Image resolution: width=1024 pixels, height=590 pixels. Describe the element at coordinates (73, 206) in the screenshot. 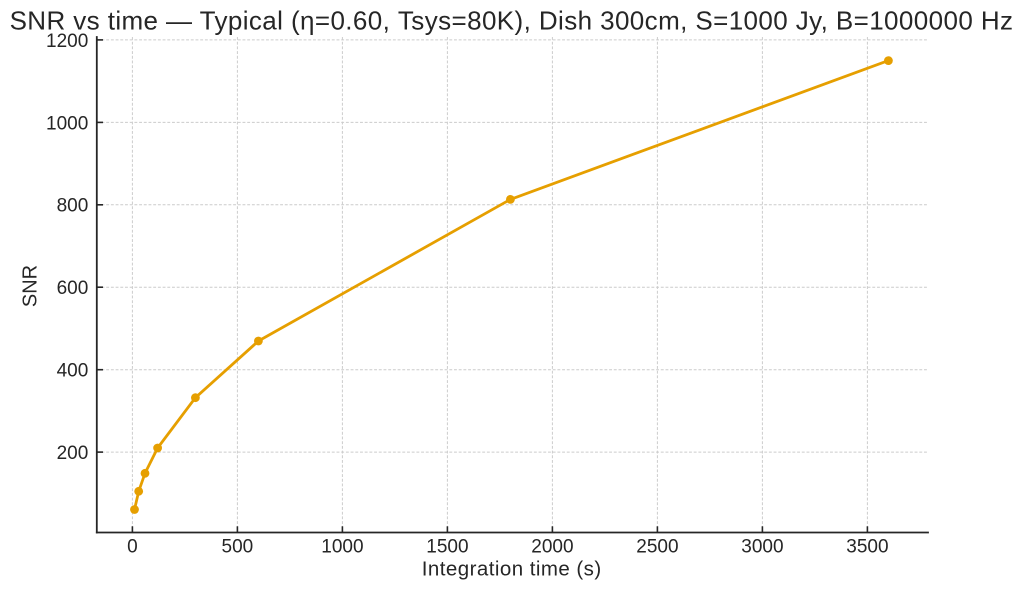

I see `svg-text: 800` at that location.